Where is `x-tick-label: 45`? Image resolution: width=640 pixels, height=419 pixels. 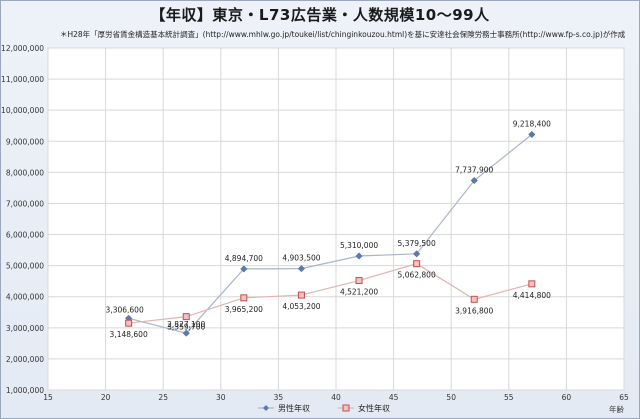 x-tick-label: 45 is located at coordinates (394, 397).